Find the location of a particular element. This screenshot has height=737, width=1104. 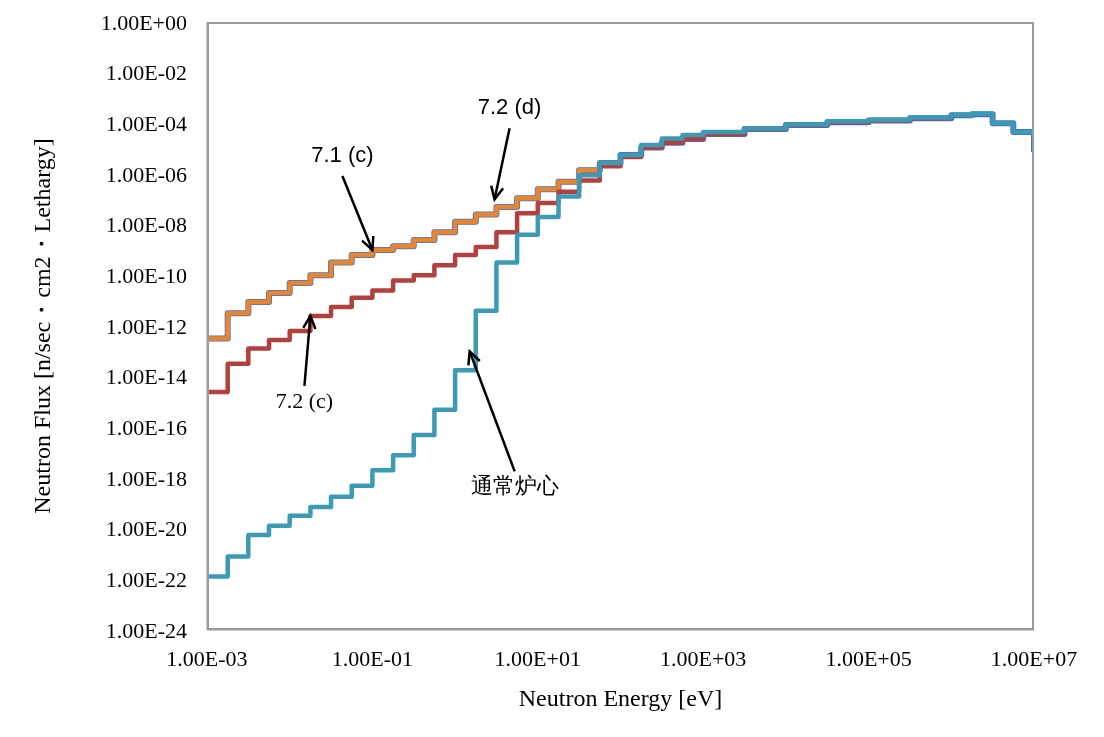

y-tick-label: 1.00E-16 is located at coordinates (146, 428).